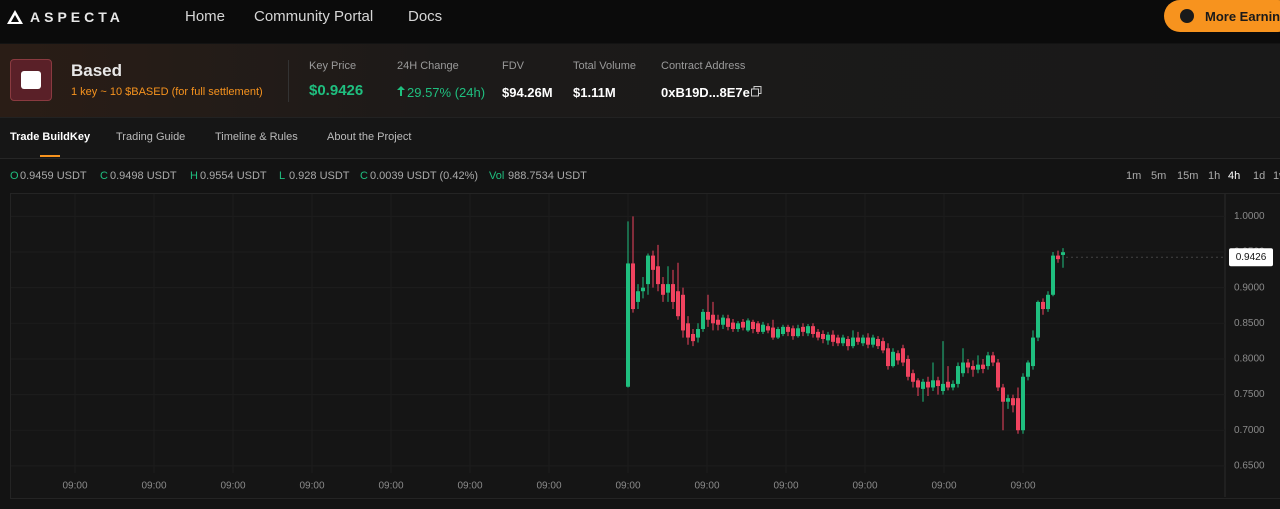 This screenshot has width=1280, height=509. I want to click on ohlc-key: Vol, so click(497, 176).